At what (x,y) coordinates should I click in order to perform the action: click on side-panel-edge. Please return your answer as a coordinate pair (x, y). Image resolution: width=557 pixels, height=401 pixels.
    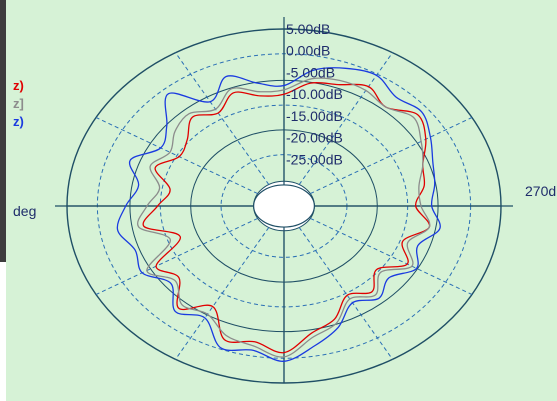
    Looking at the image, I should click on (3, 131).